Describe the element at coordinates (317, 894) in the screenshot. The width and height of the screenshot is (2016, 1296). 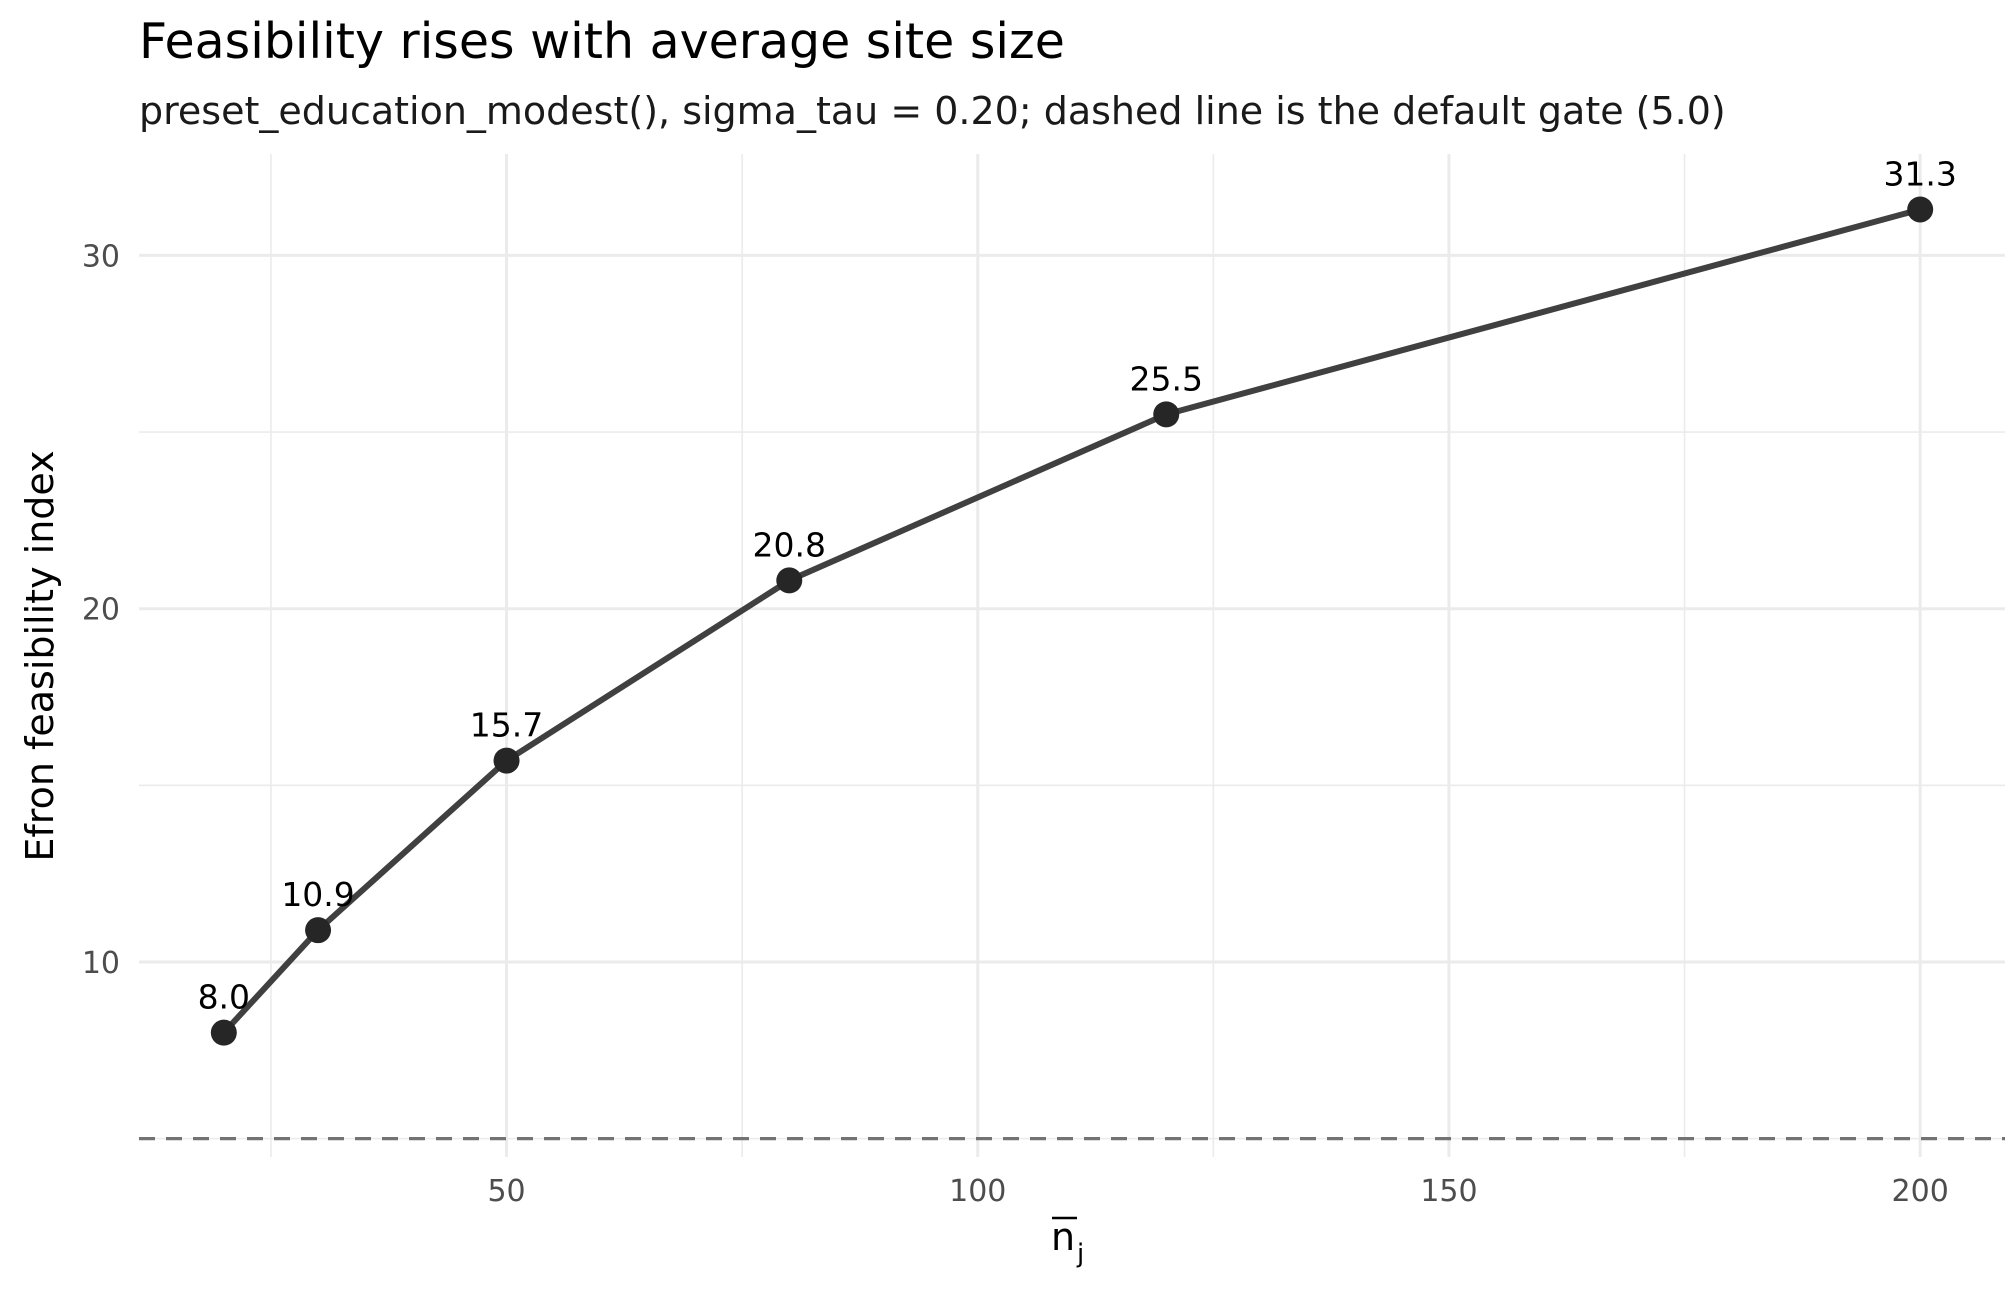
I see `data-label: 10.9` at that location.